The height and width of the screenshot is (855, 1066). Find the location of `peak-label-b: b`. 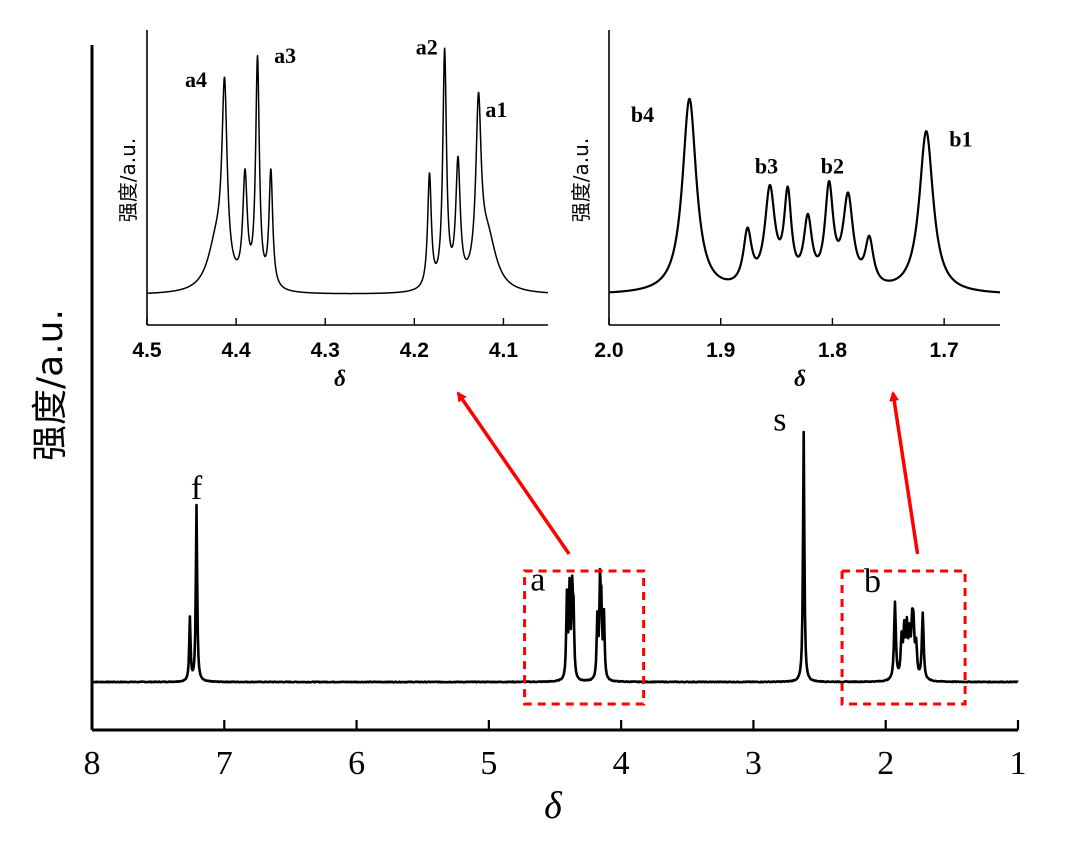

peak-label-b: b is located at coordinates (872, 581).